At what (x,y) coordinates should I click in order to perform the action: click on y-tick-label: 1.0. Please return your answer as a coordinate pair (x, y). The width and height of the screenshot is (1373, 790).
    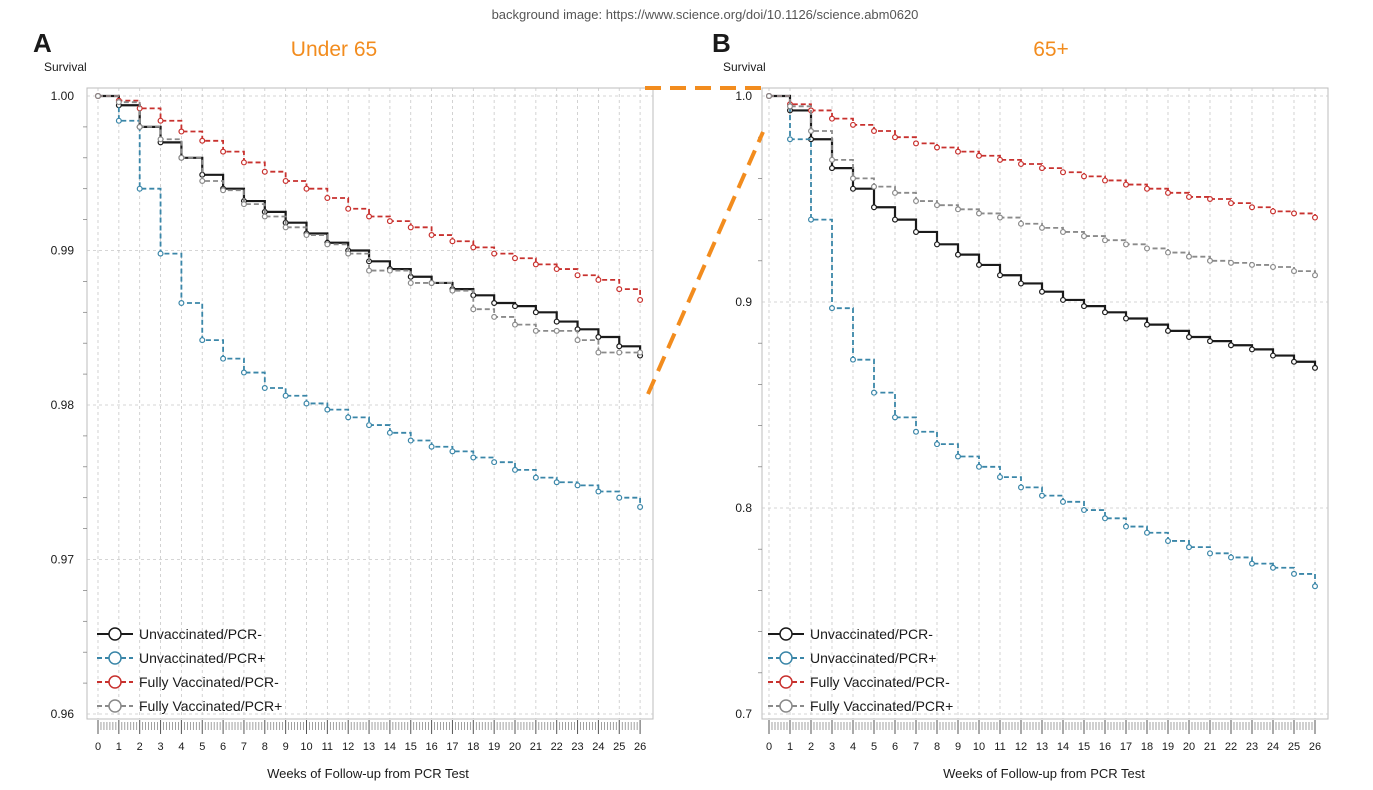
    Looking at the image, I should click on (743, 96).